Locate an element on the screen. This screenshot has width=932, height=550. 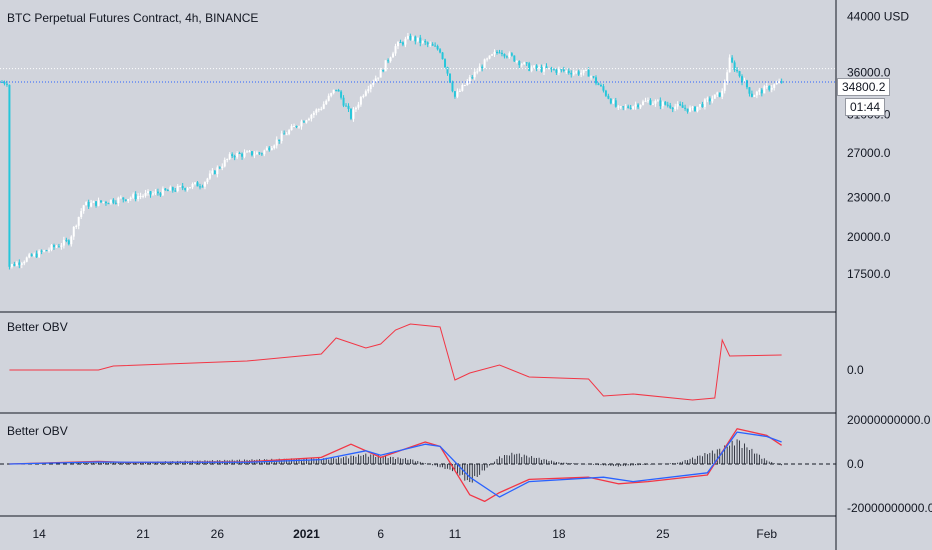
obv-line is located at coordinates (395, 362).